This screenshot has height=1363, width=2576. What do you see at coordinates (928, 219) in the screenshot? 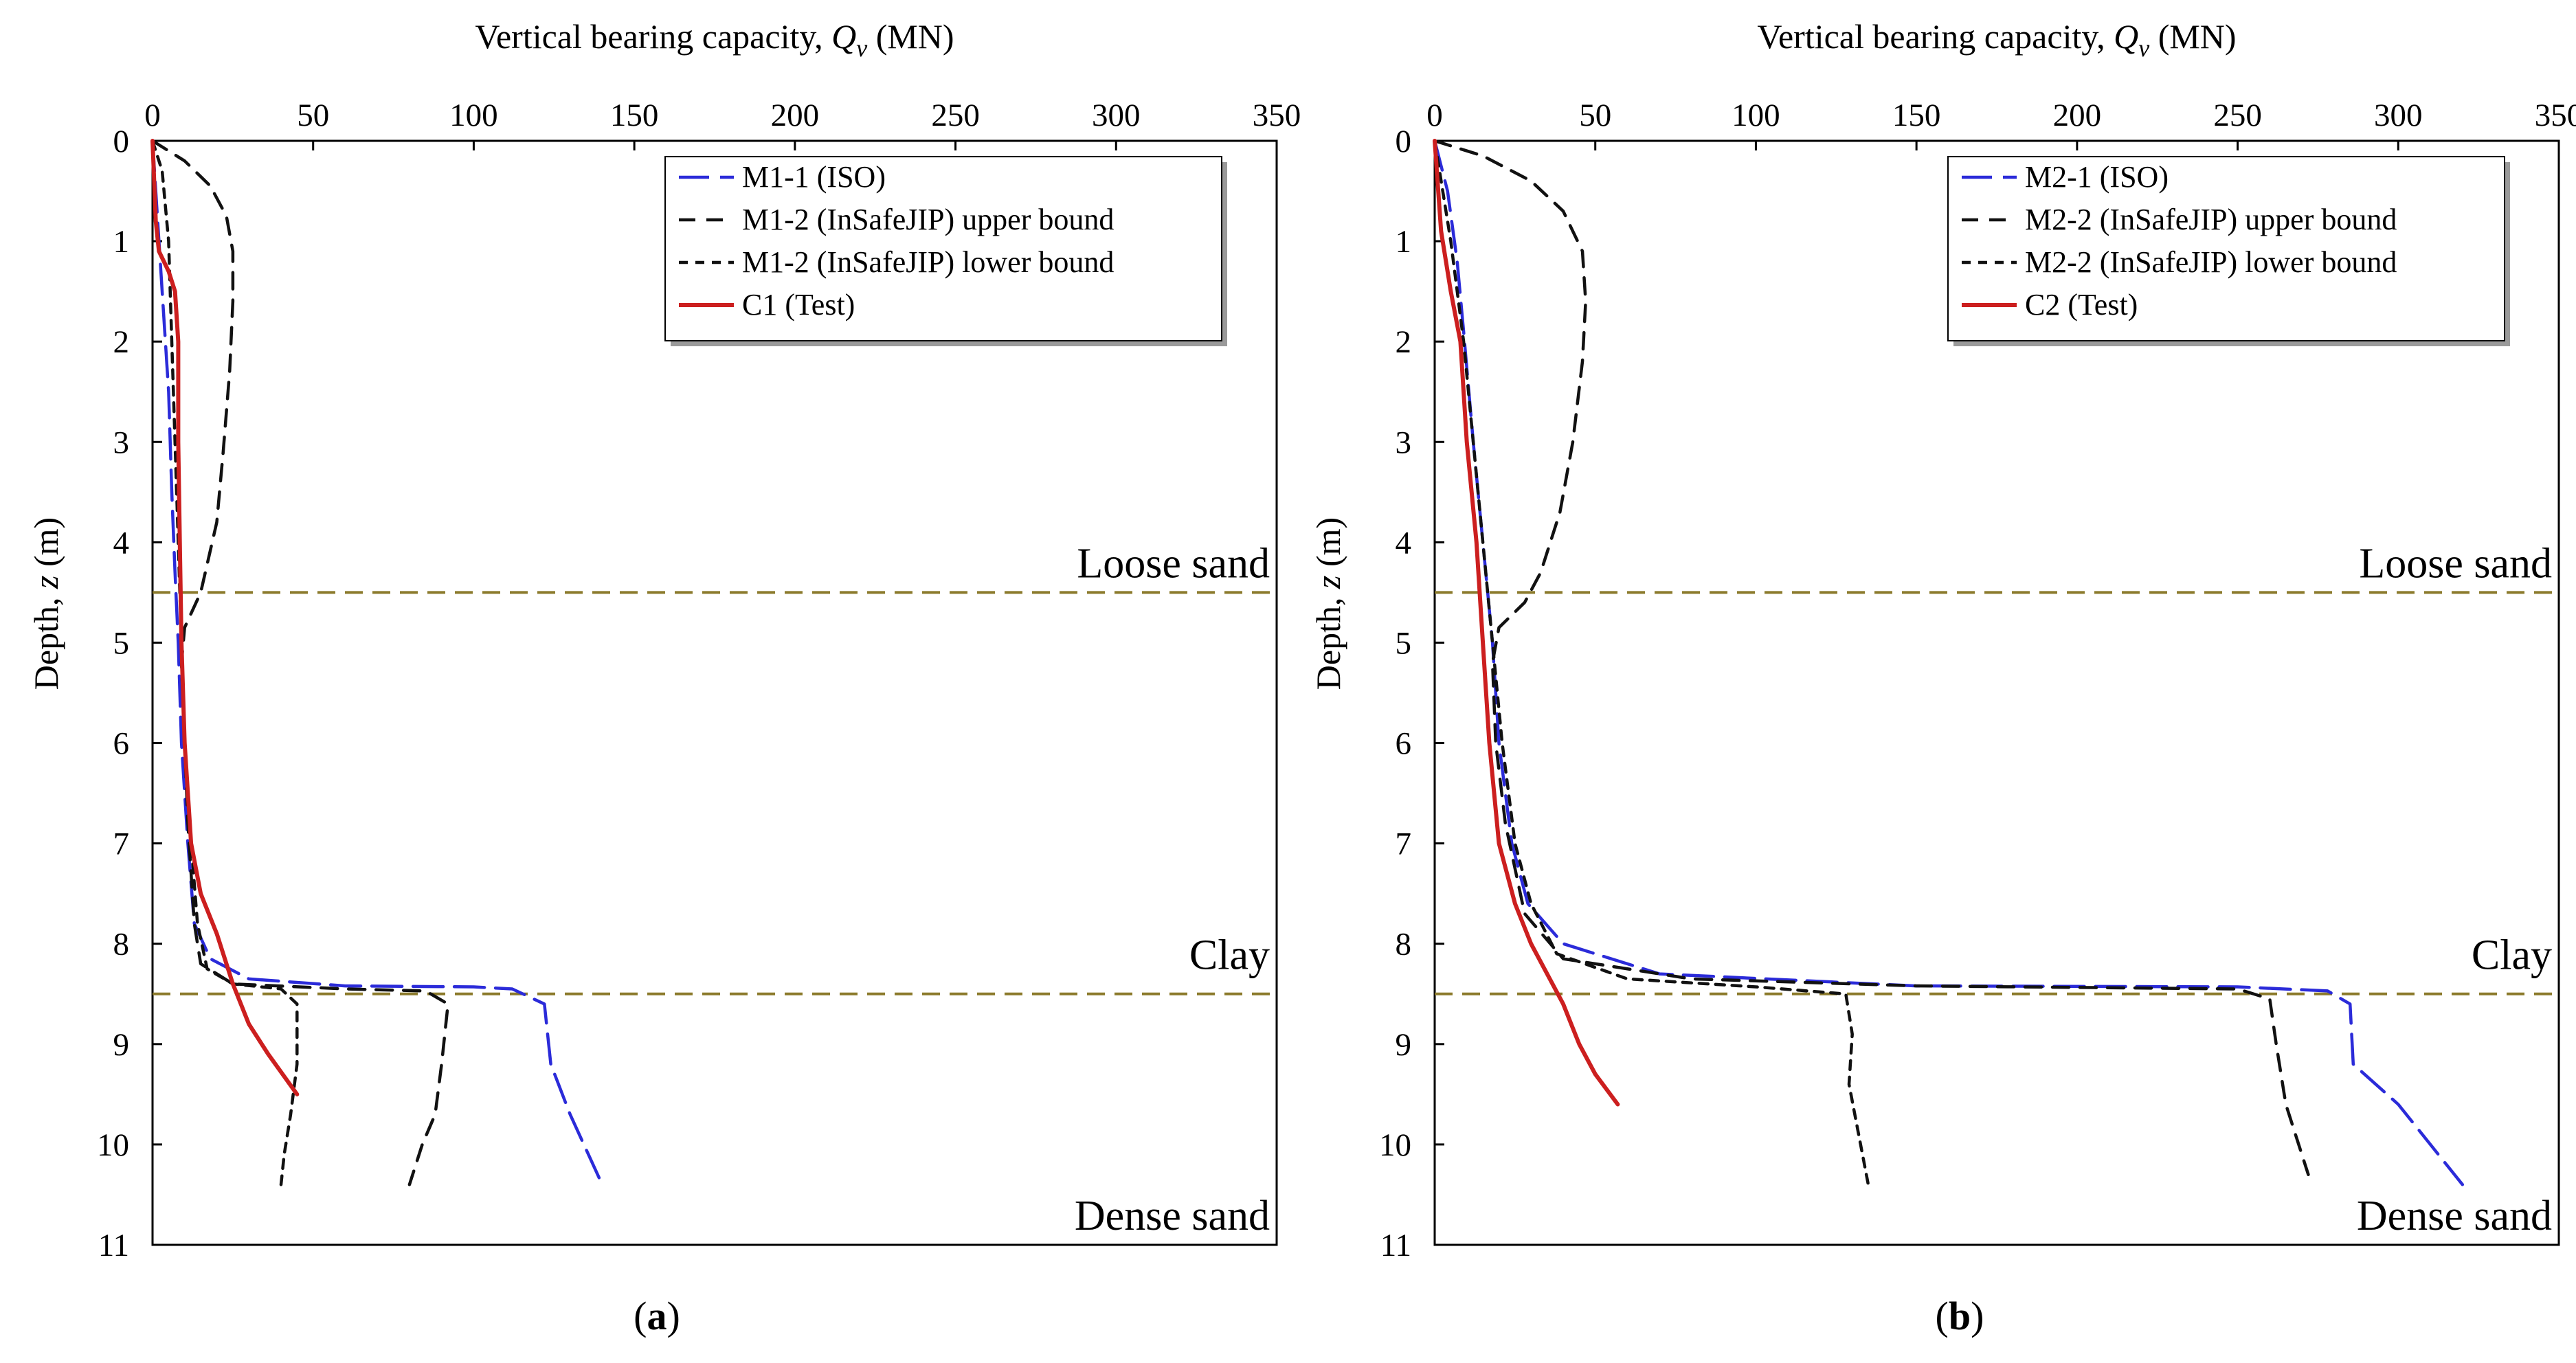
I see `legend-label-m1-2-insafejip-upper-bound: M1-2 (InSafeJIP) upper bound` at bounding box center [928, 219].